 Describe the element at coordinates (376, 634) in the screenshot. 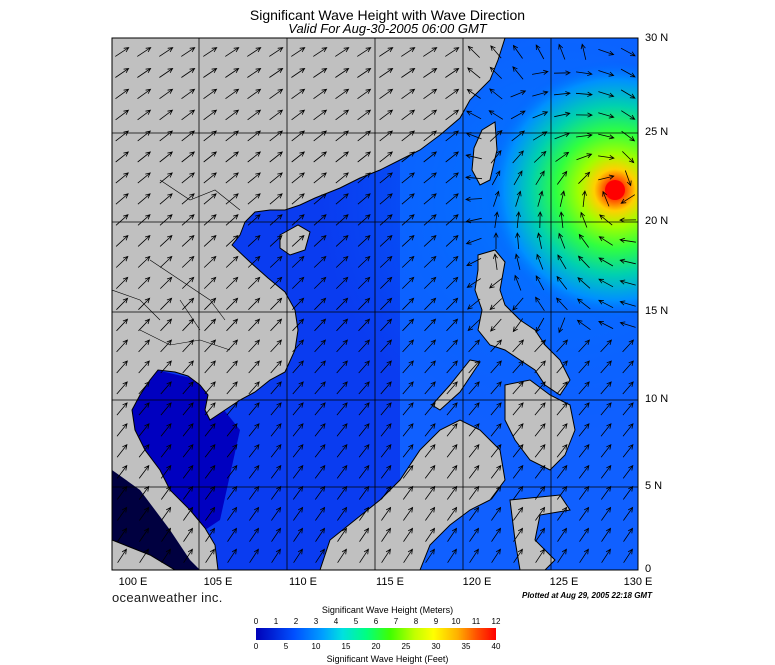

I see `colorbar` at that location.